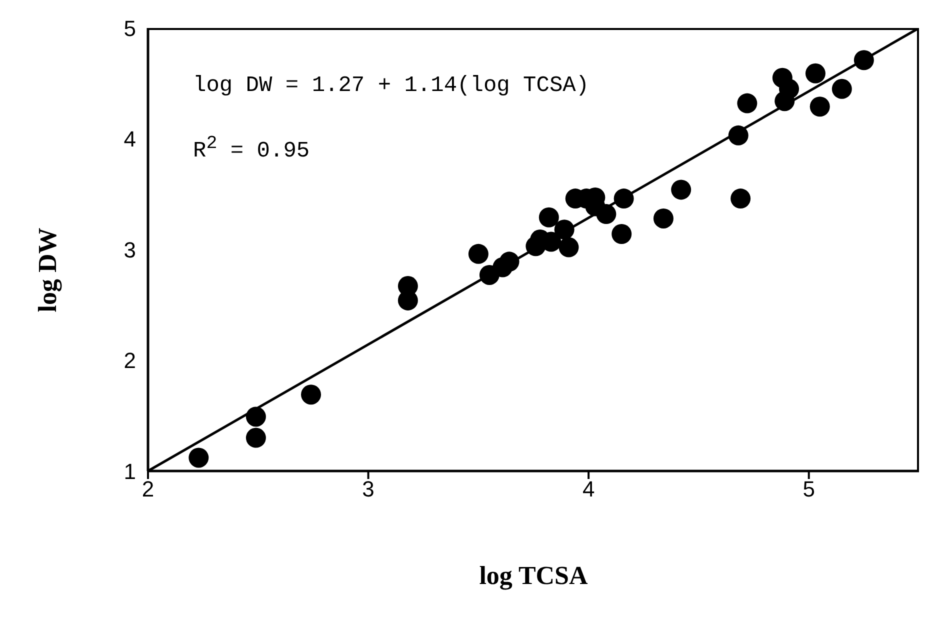 This screenshot has height=619, width=933. Describe the element at coordinates (130, 28) in the screenshot. I see `y-tick-label: 5` at that location.